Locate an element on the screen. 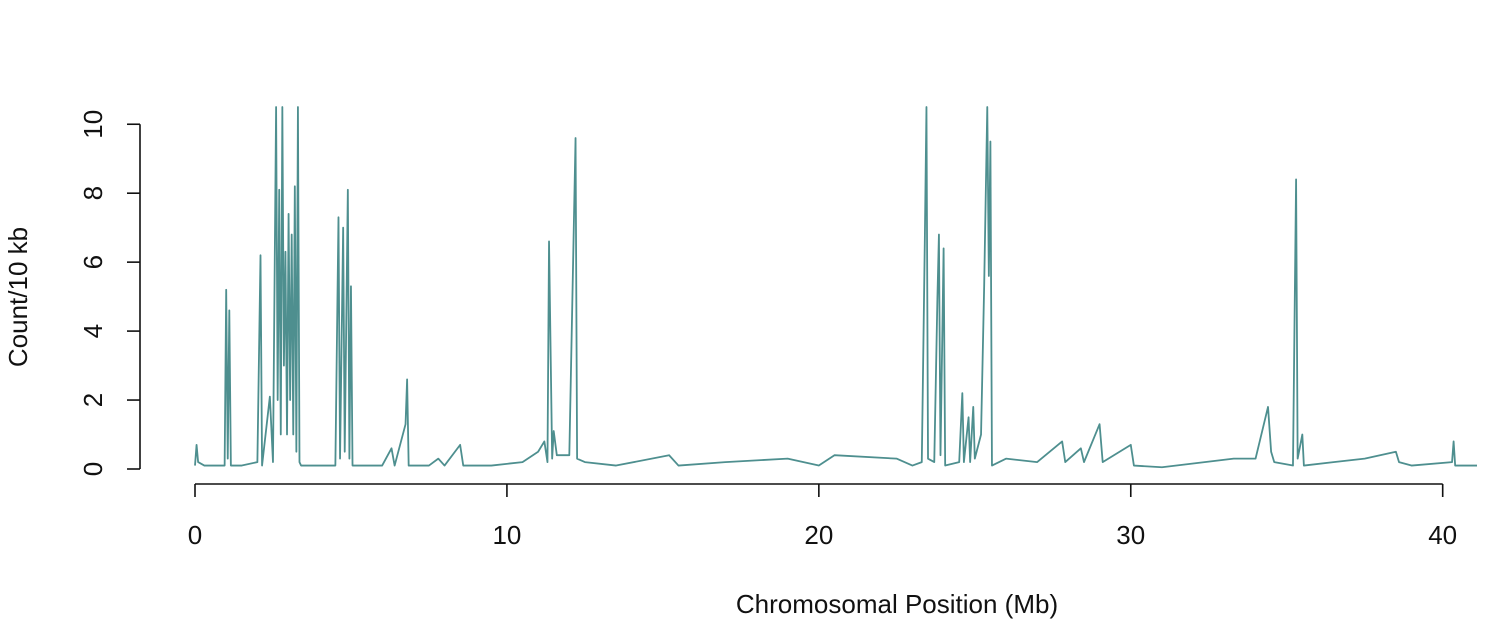 This screenshot has height=641, width=1500. x-tick-label: 0 is located at coordinates (195, 535).